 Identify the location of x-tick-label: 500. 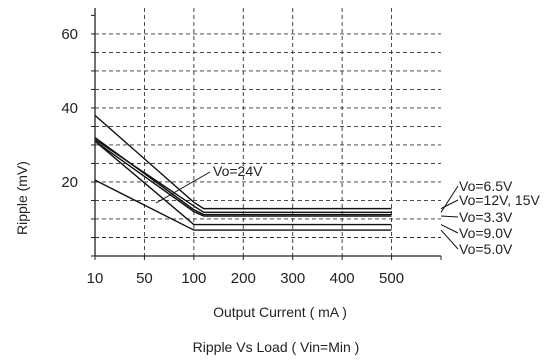
(391, 278).